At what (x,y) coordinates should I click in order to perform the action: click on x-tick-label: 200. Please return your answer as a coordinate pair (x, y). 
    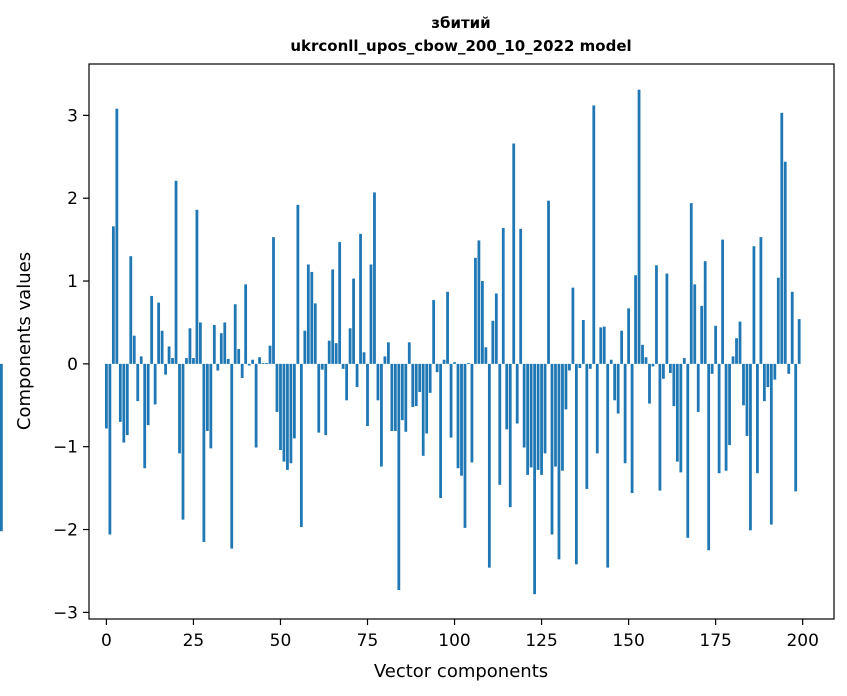
    Looking at the image, I should click on (802, 641).